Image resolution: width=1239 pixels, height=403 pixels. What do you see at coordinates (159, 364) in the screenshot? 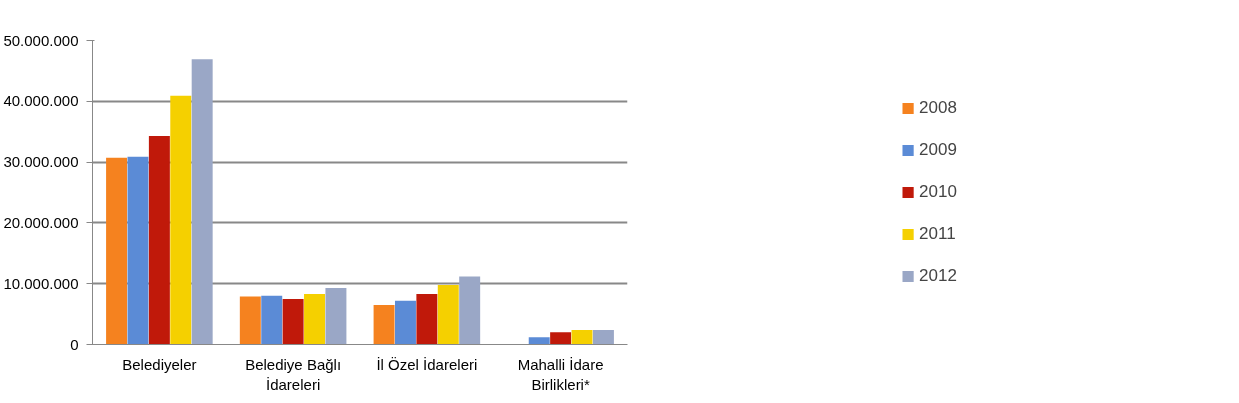
I see `x-tick-label: Belediyeler` at bounding box center [159, 364].